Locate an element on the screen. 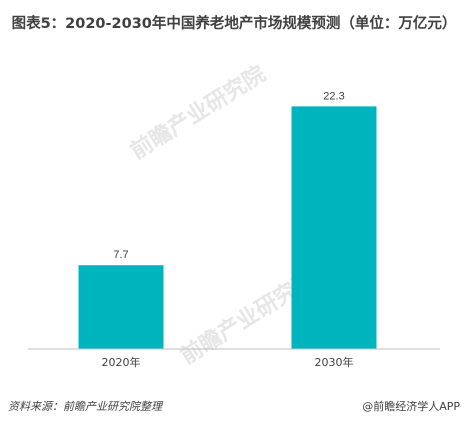 The height and width of the screenshot is (425, 468). source-note: 资料来源：前瞻产业研究院整理 is located at coordinates (85, 406).